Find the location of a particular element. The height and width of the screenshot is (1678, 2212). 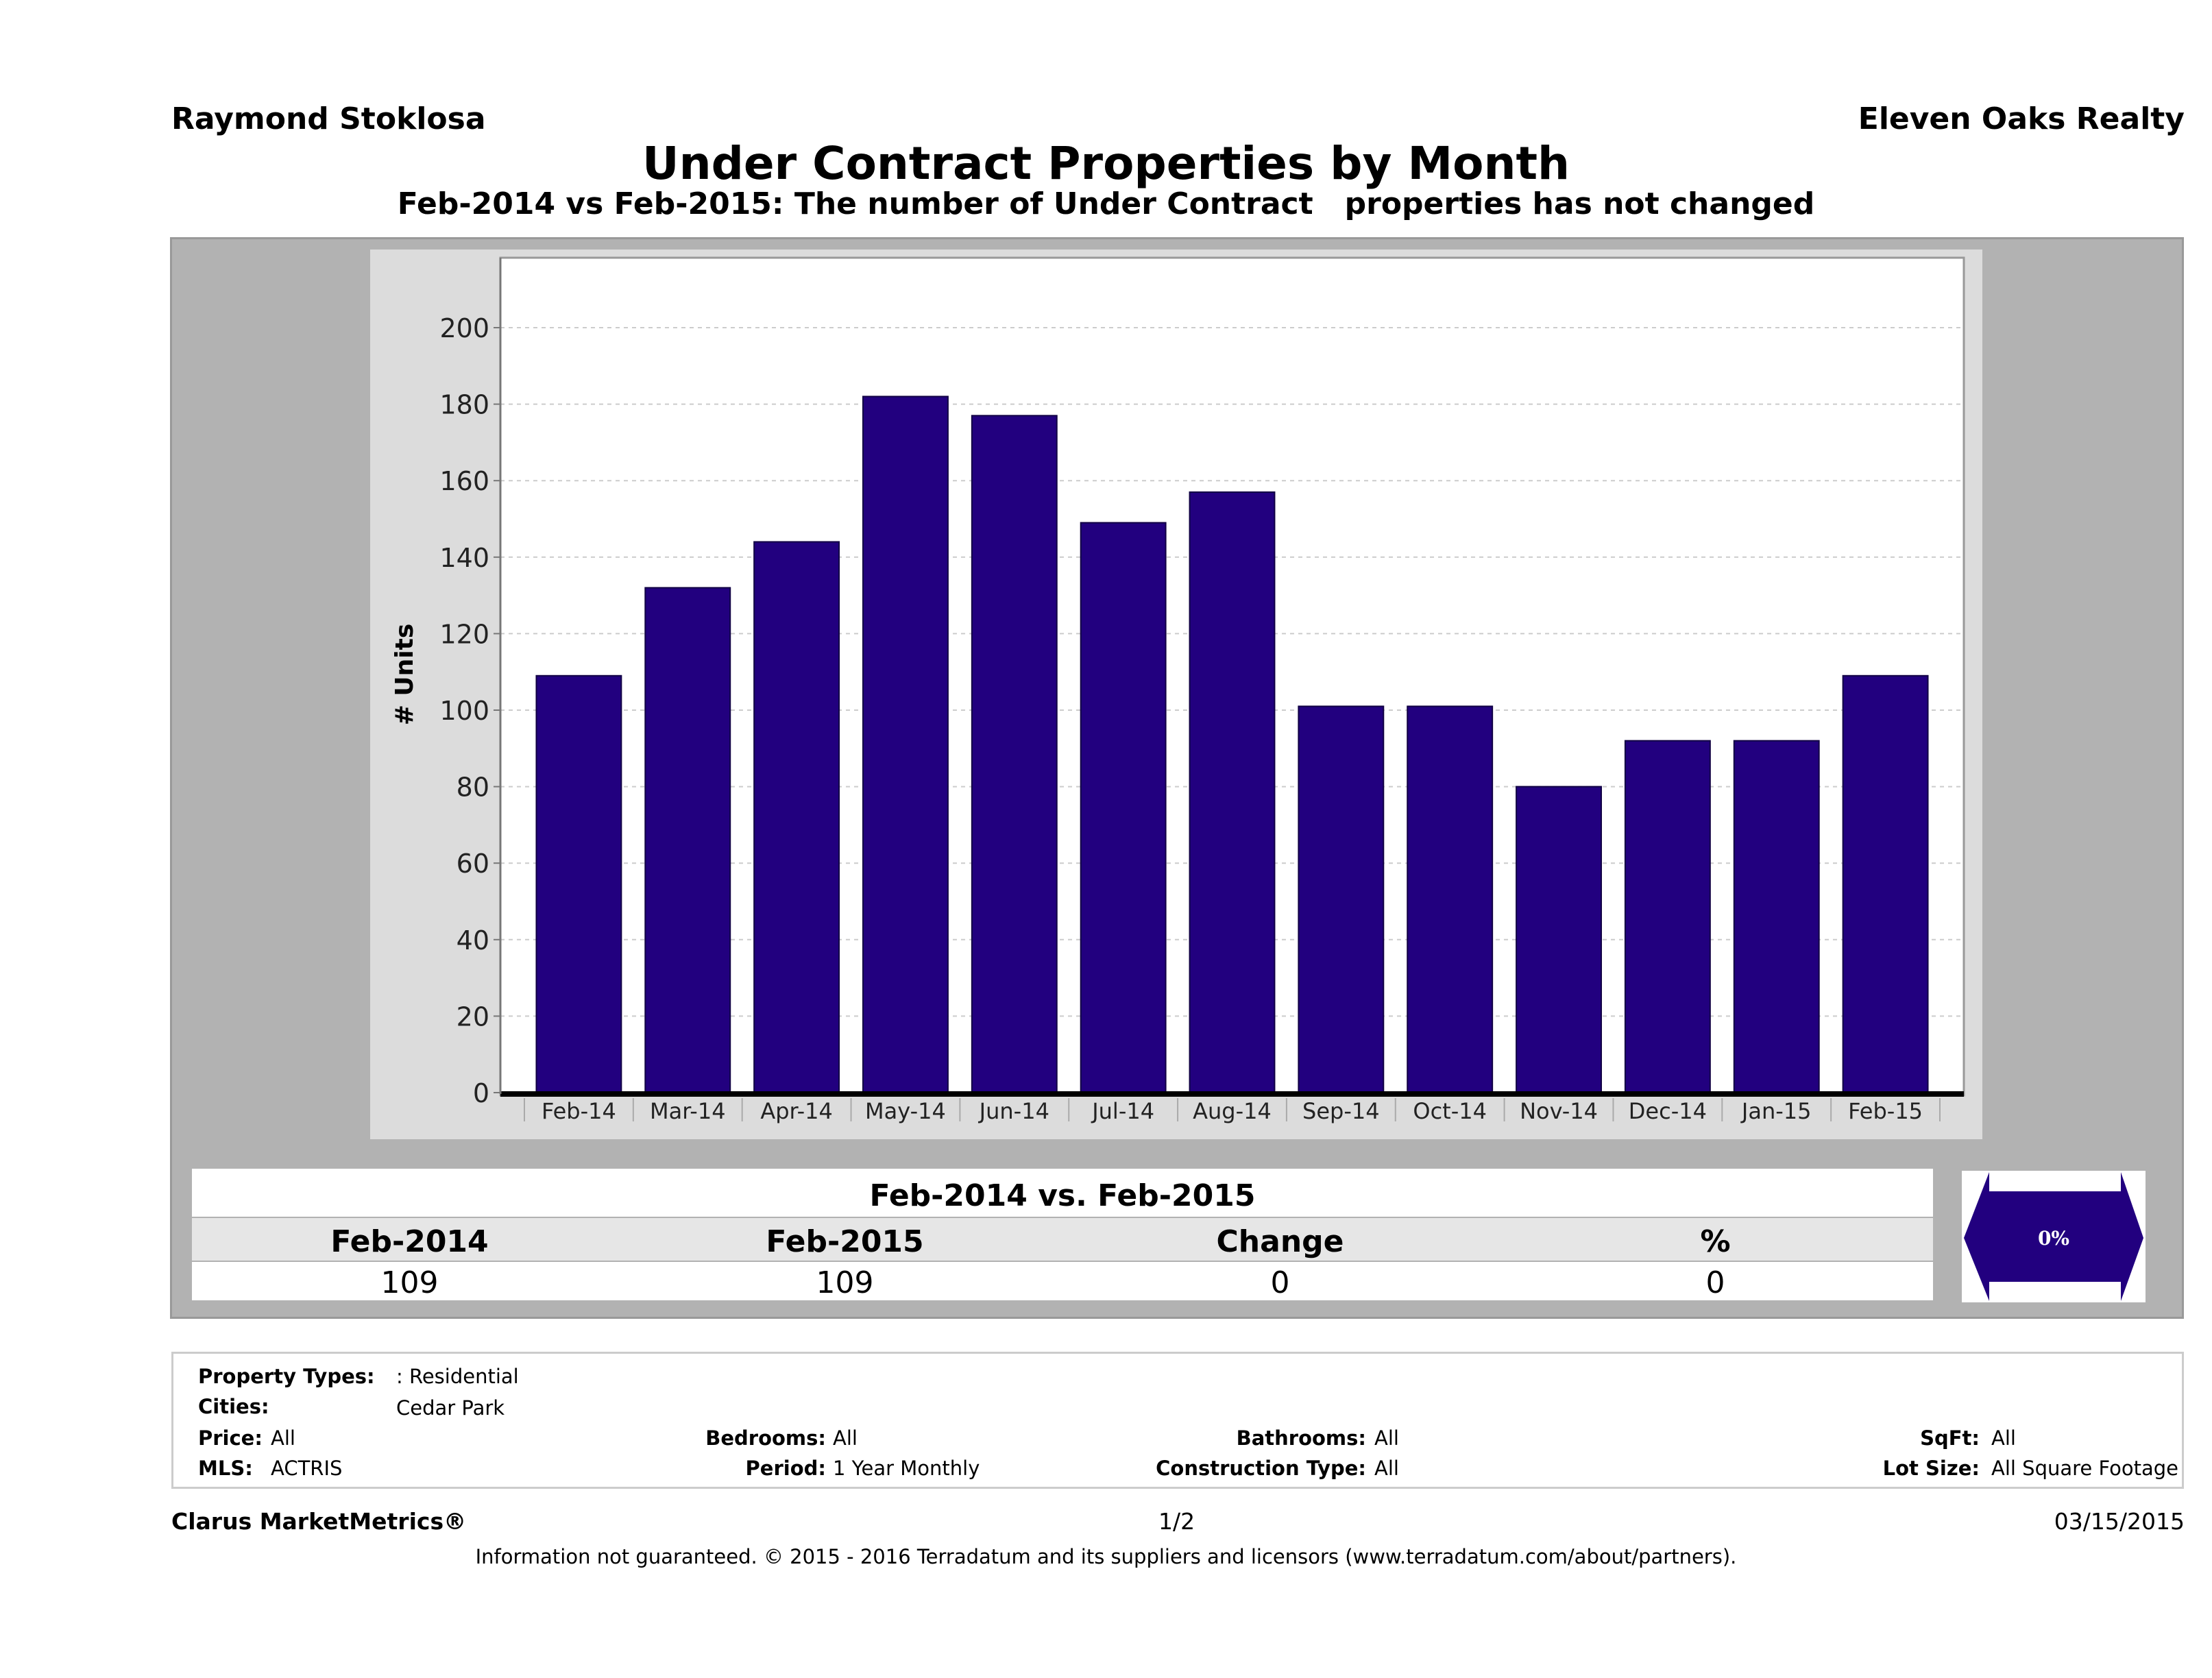

y-tick-label: 140 is located at coordinates (464, 558).